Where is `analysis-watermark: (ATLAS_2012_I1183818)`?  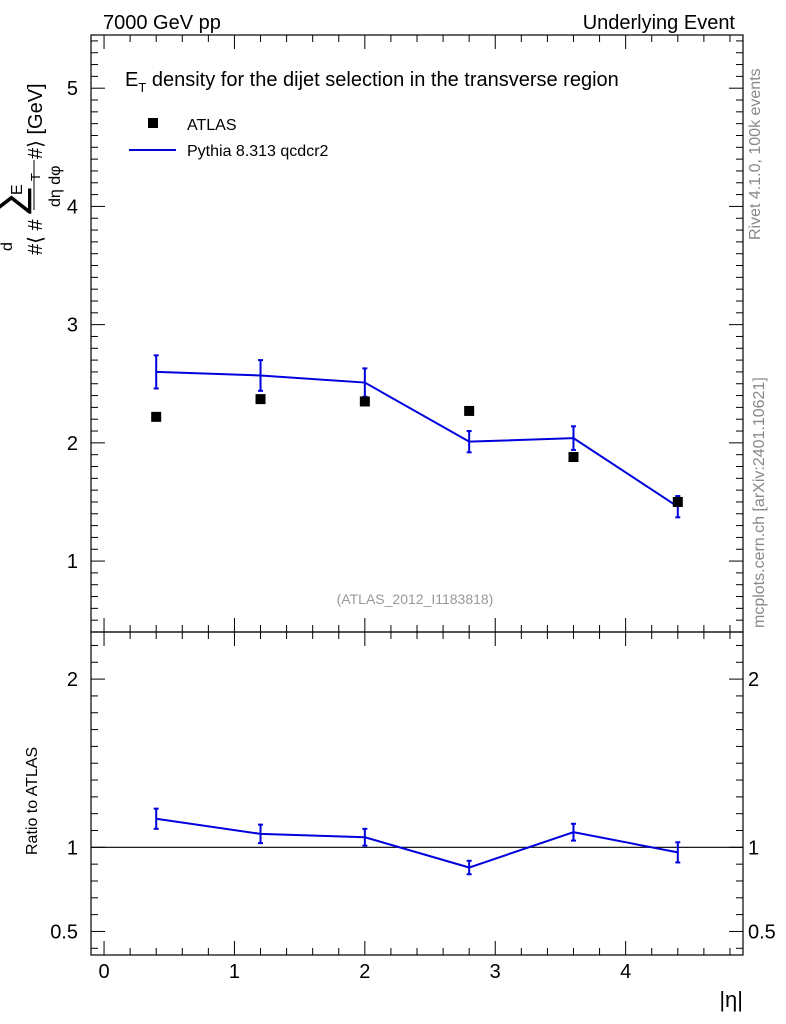
analysis-watermark: (ATLAS_2012_I1183818) is located at coordinates (415, 599).